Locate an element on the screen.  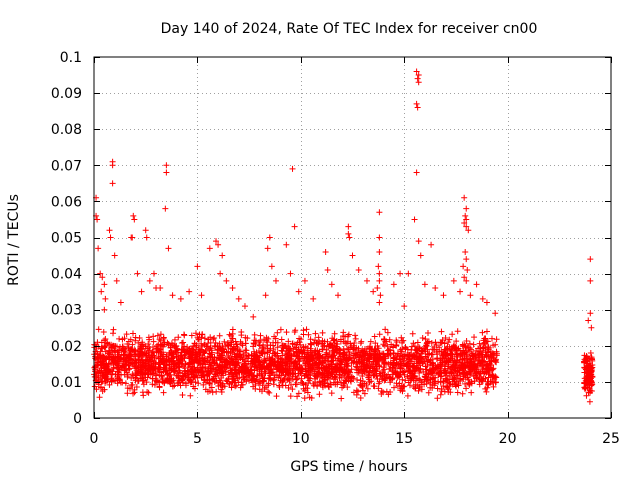
y-axis-label: ROTI / TECUs is located at coordinates (14, 240).